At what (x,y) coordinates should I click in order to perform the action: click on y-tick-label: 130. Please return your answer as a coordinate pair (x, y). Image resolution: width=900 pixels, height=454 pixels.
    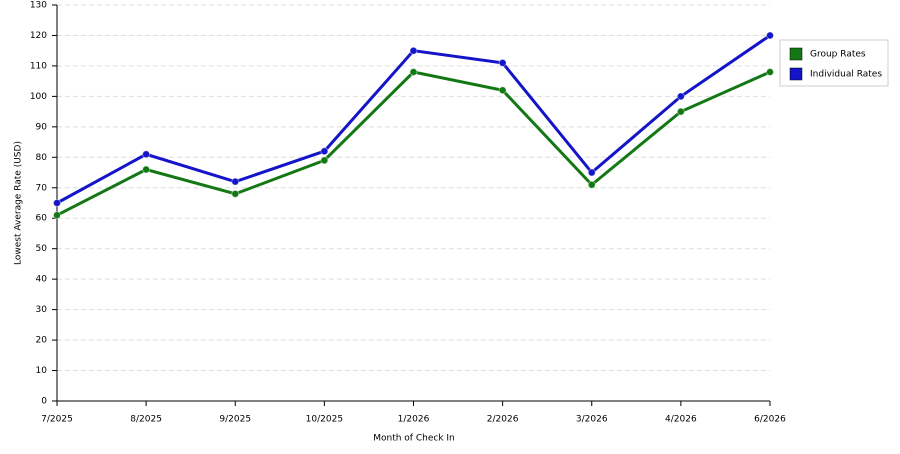
    Looking at the image, I should click on (38, 6).